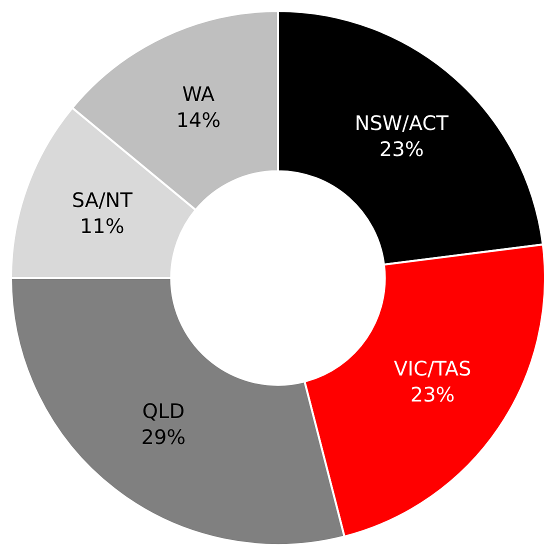 The image size is (556, 556). Describe the element at coordinates (198, 94) in the screenshot. I see `slice-label: WA` at that location.